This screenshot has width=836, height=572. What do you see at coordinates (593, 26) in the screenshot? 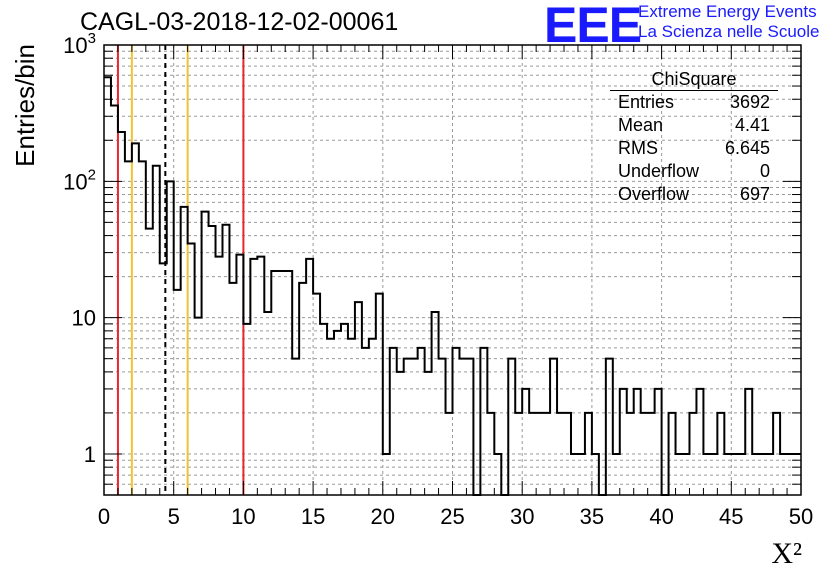
I see `eee-logo: EEE` at bounding box center [593, 26].